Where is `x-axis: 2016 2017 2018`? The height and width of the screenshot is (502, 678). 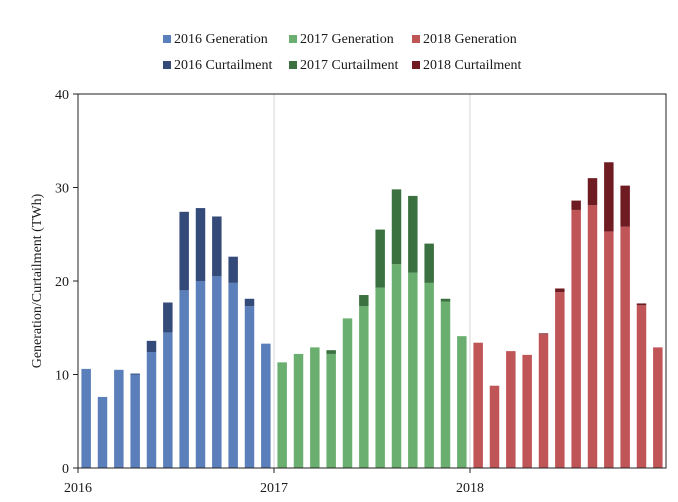
x-axis: 2016 2017 2018 is located at coordinates (274, 482).